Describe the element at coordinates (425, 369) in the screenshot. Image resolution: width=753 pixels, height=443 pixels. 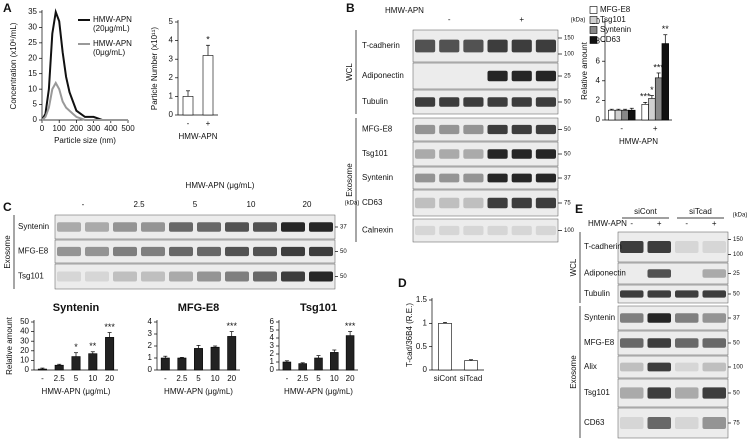
I see `y-tick-label: 0` at that location.